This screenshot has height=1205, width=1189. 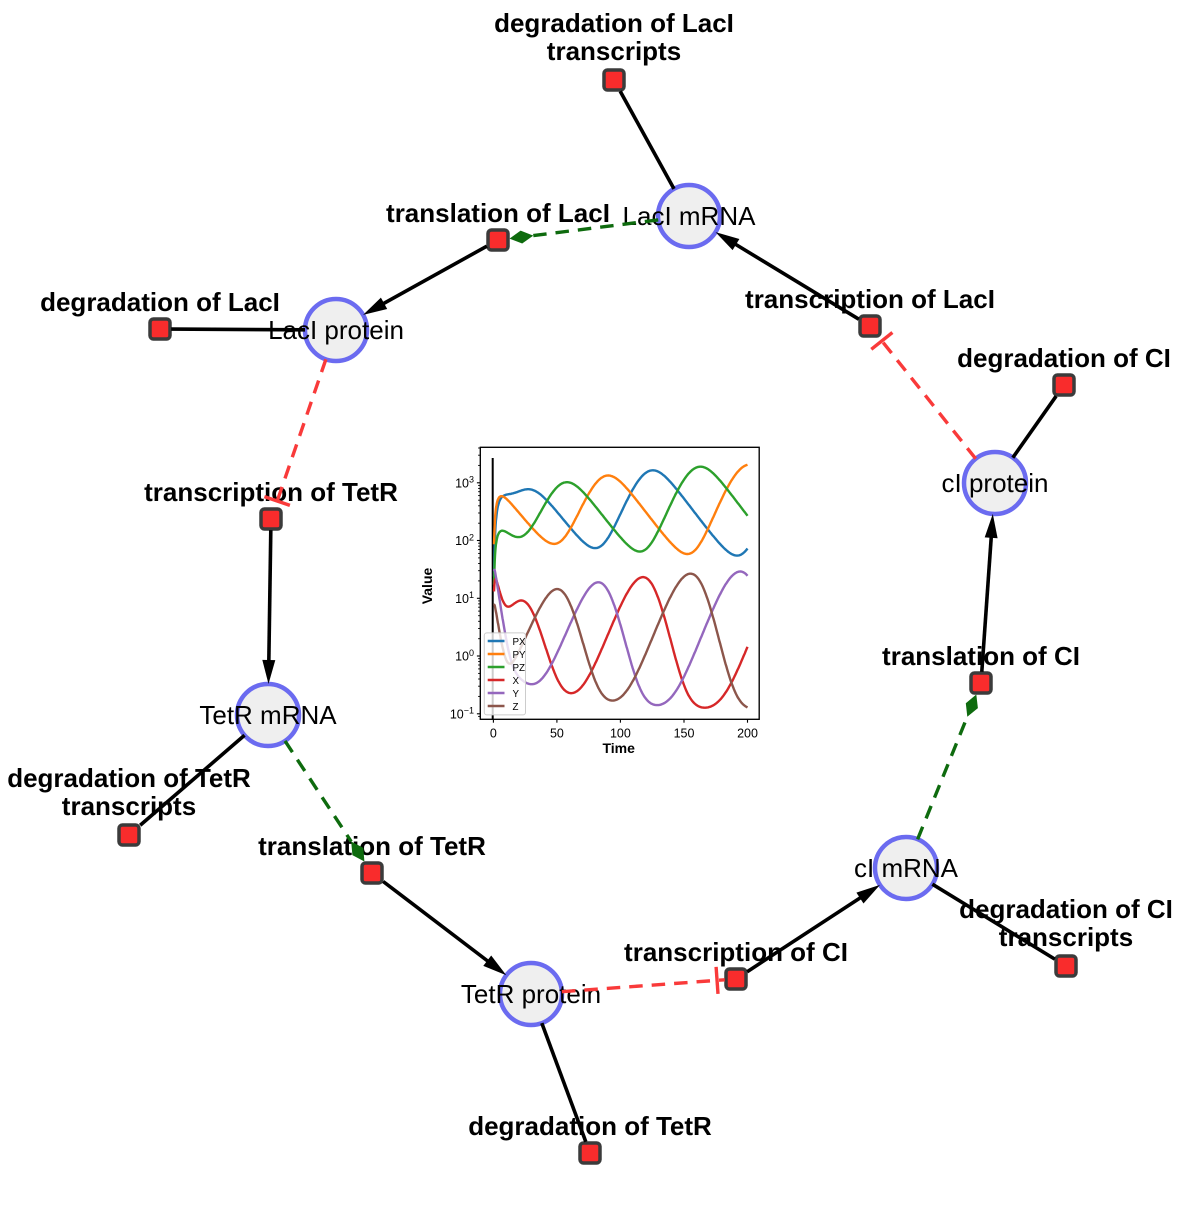 I want to click on svg-text: Y, so click(x=516, y=694).